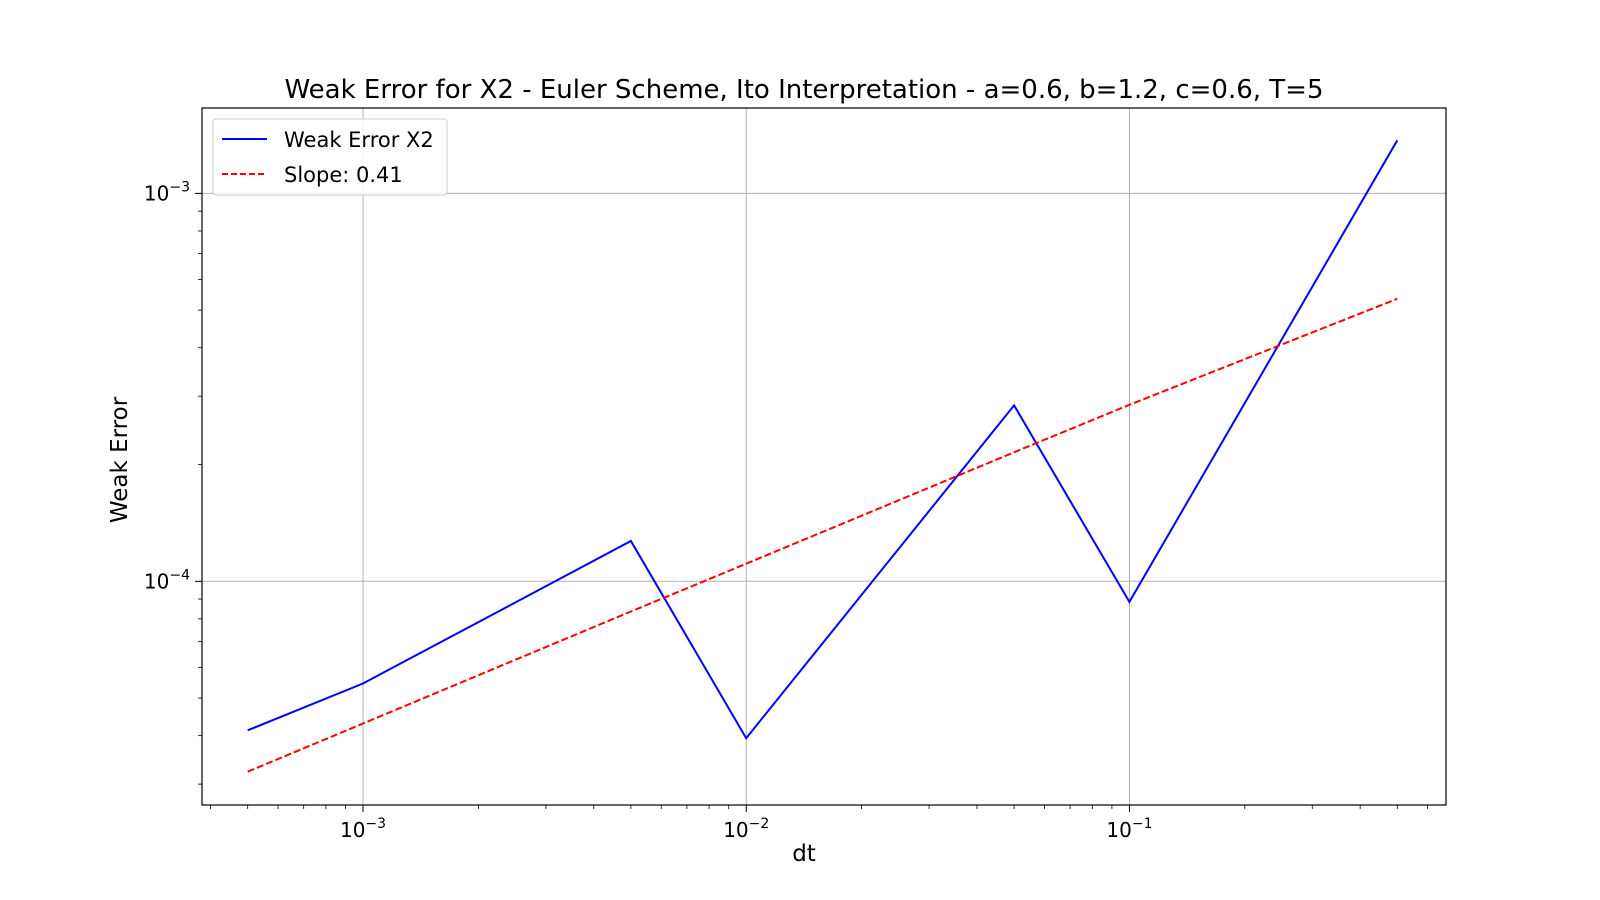 The width and height of the screenshot is (1600, 900). Describe the element at coordinates (1129, 829) in the screenshot. I see `x-tick-label: 10⁻¹` at that location.